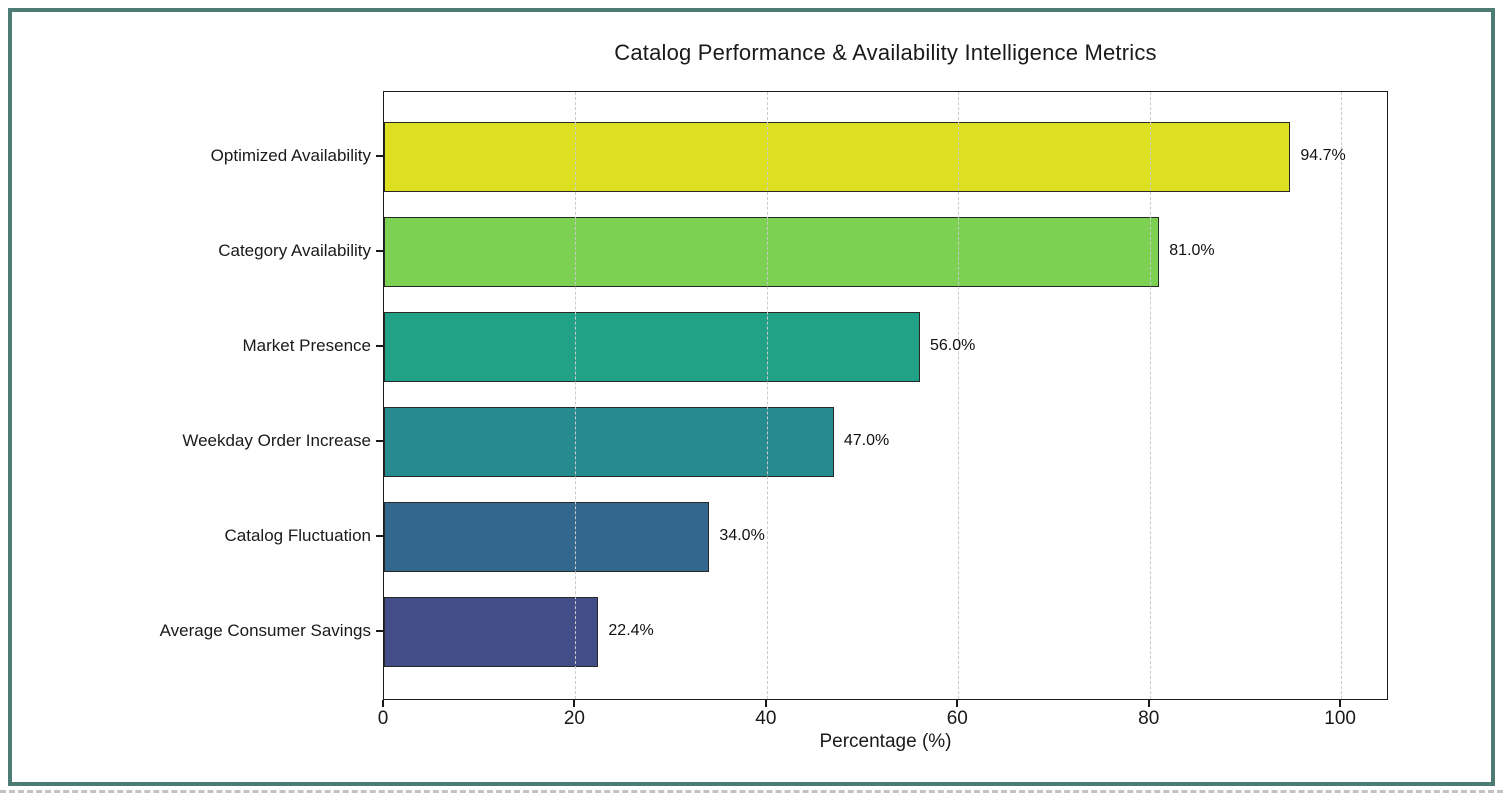 This screenshot has height=793, width=1503. What do you see at coordinates (383, 718) in the screenshot?
I see `x-tick-label-0: 0` at bounding box center [383, 718].